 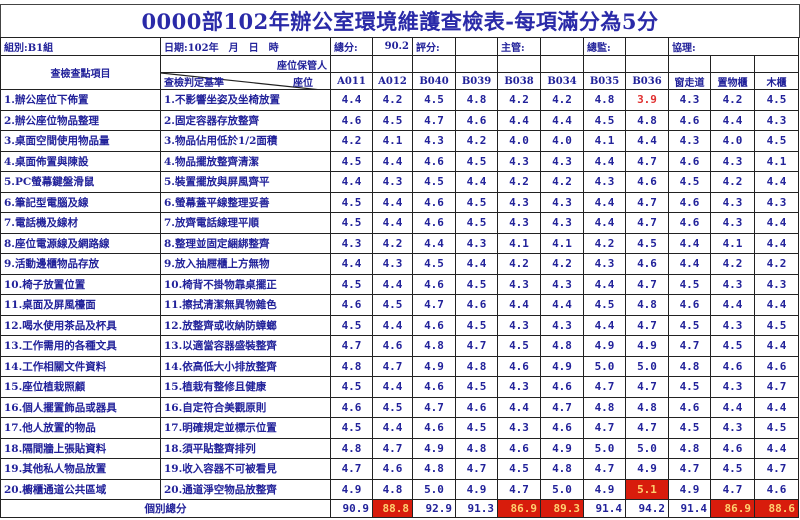 What do you see at coordinates (351, 508) in the screenshot?
I see `total-score-cell: 90.9` at bounding box center [351, 508].